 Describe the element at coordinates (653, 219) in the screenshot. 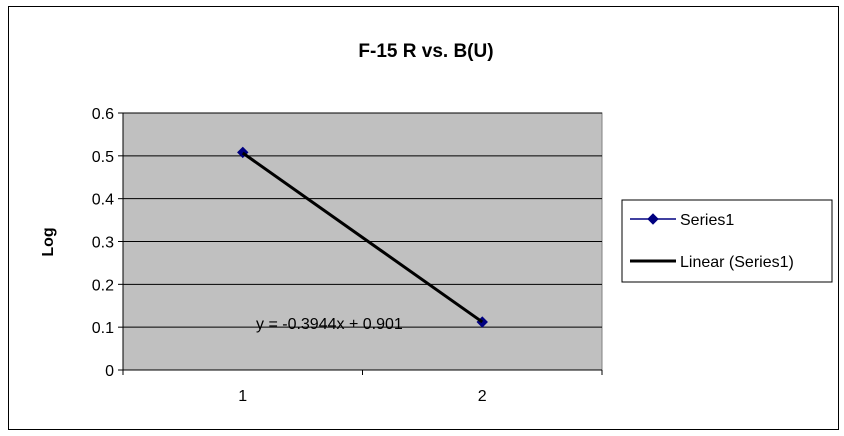

I see `legend-series1-marker` at that location.